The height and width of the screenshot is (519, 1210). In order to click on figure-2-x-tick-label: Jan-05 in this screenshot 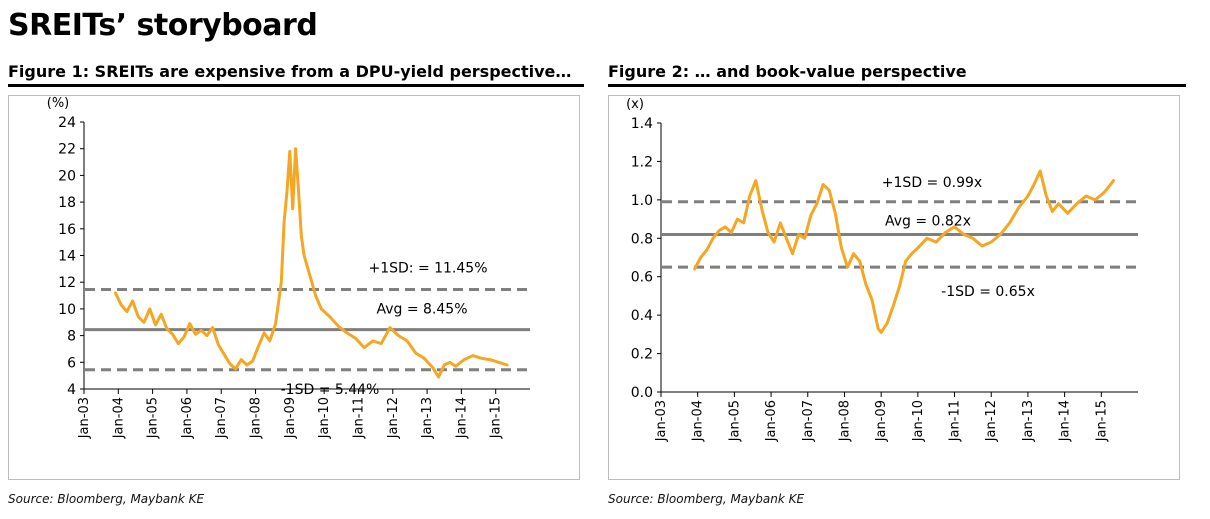, I will do `click(734, 421)`.